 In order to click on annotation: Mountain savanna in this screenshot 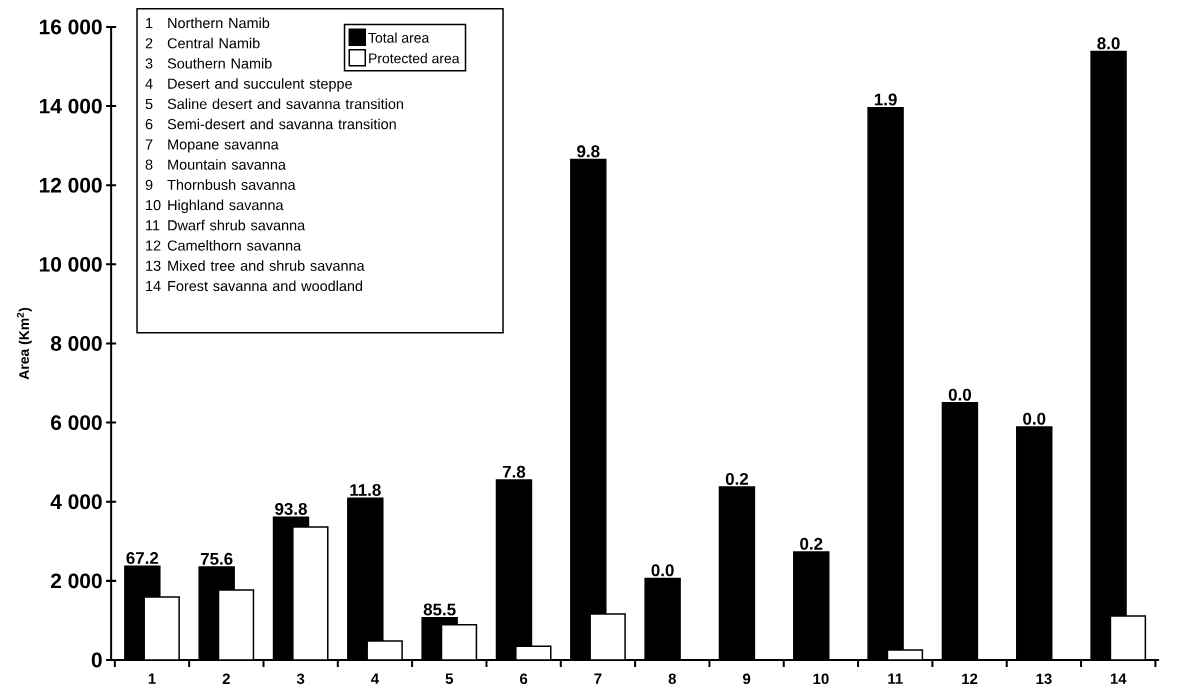, I will do `click(227, 164)`.